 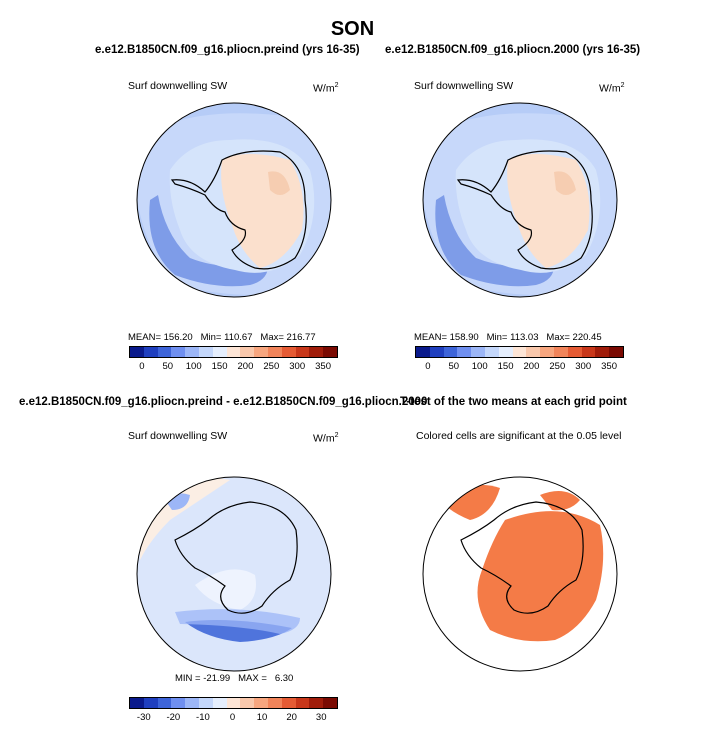 I want to click on units-label-difference: W/m2, so click(x=326, y=438).